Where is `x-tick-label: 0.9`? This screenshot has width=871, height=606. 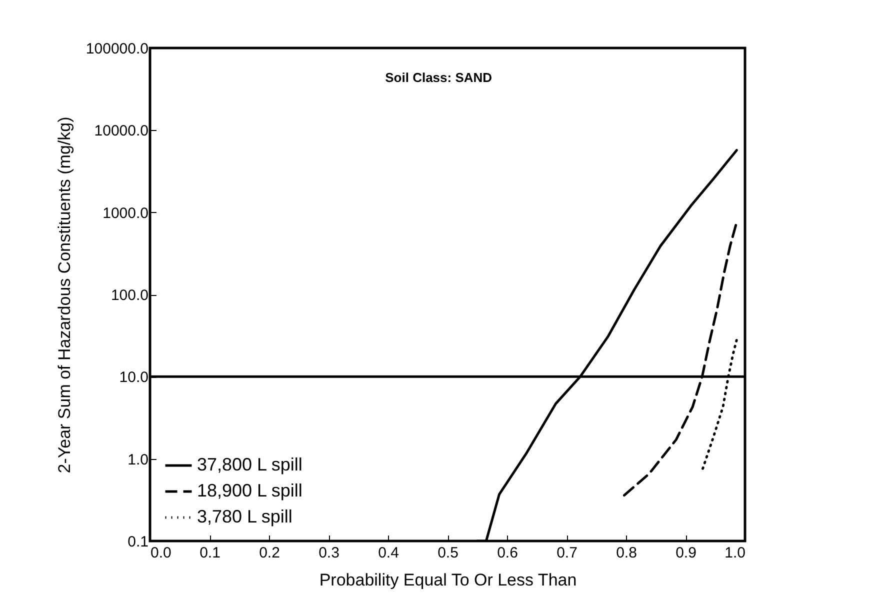 x-tick-label: 0.9 is located at coordinates (686, 553).